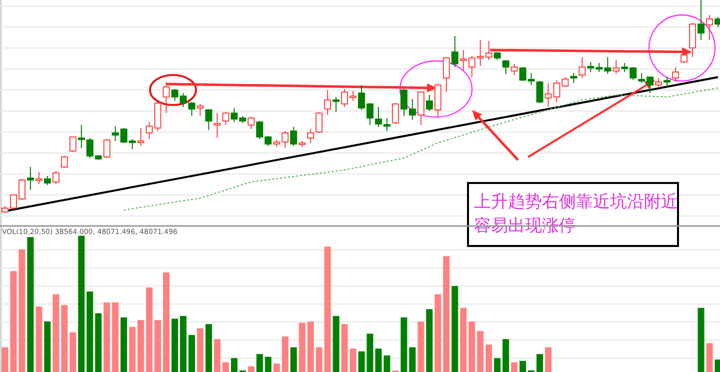  I want to click on annotation: 上升趋势右侧靠近坑沿附近, so click(576, 202).